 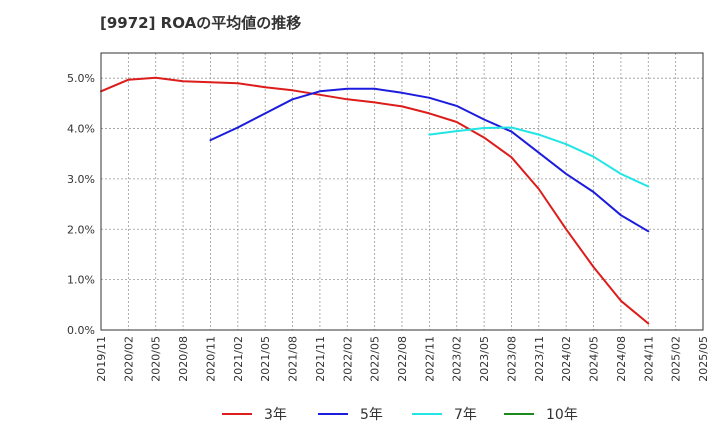 What do you see at coordinates (156, 359) in the screenshot?
I see `x-tick-label: 2020/05` at bounding box center [156, 359].